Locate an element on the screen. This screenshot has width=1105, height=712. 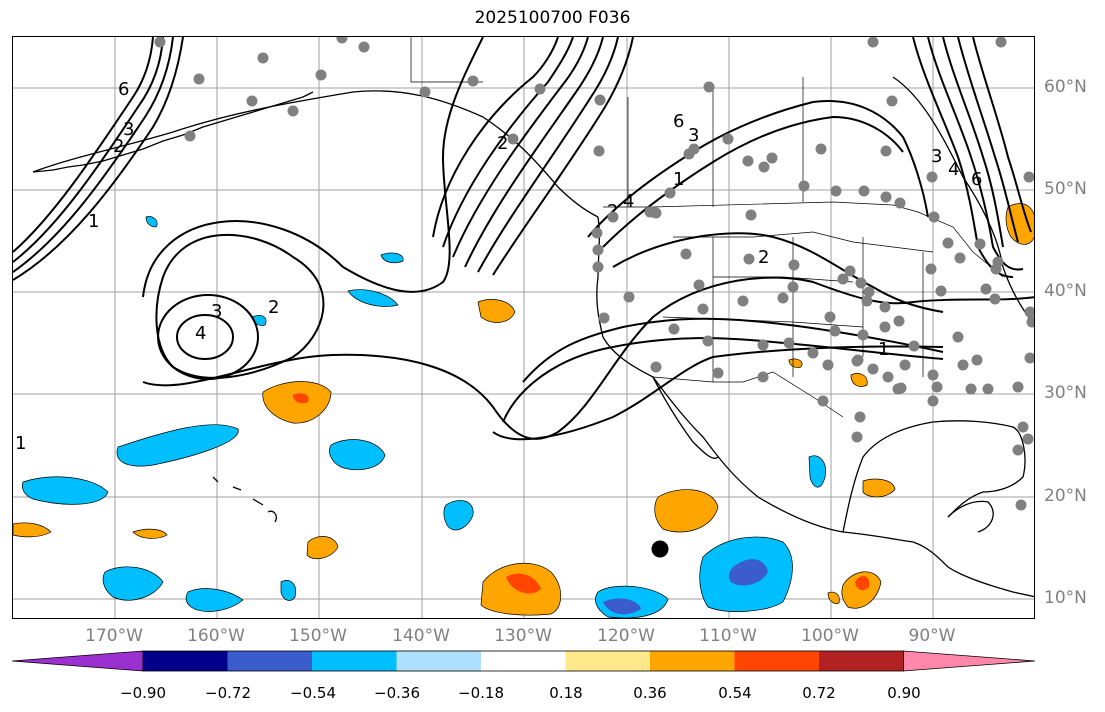
colorbar-tick-label: 0.18 is located at coordinates (566, 693).